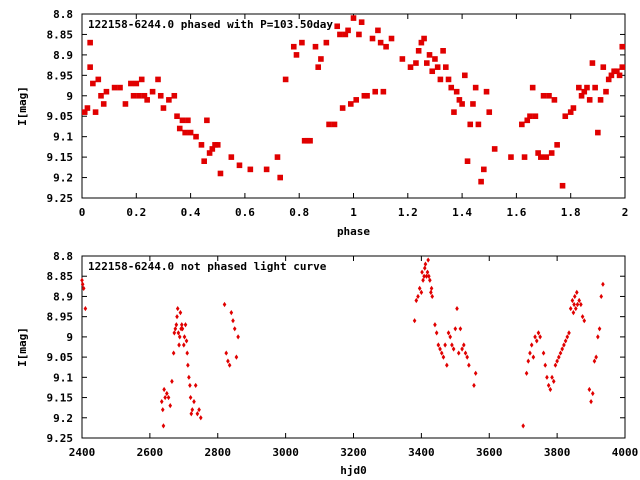 The image size is (640, 480). What do you see at coordinates (207, 266) in the screenshot?
I see `plot-title: 122158-6244.0 not phased light curve` at bounding box center [207, 266].